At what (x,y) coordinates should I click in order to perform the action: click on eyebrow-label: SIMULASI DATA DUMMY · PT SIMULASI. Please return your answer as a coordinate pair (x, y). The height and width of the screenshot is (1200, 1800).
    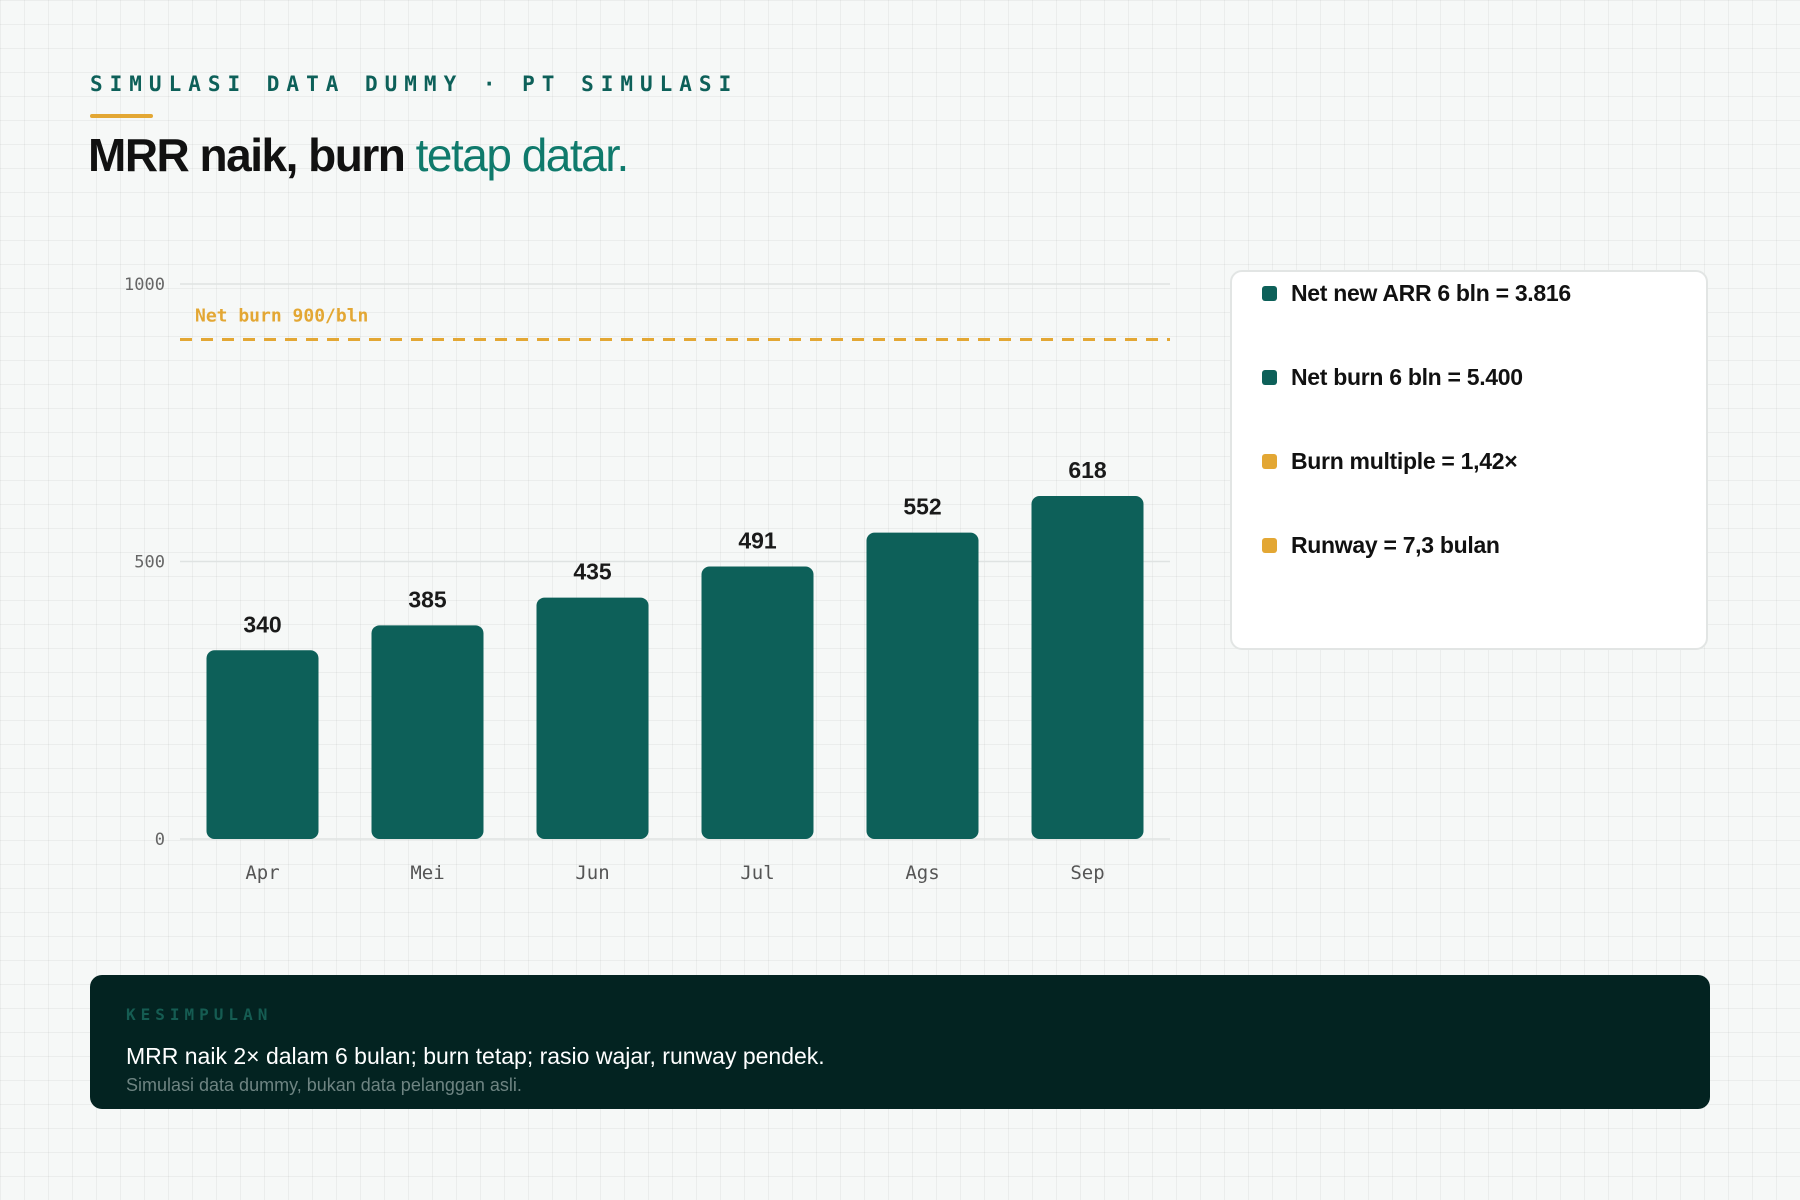
    Looking at the image, I should click on (414, 84).